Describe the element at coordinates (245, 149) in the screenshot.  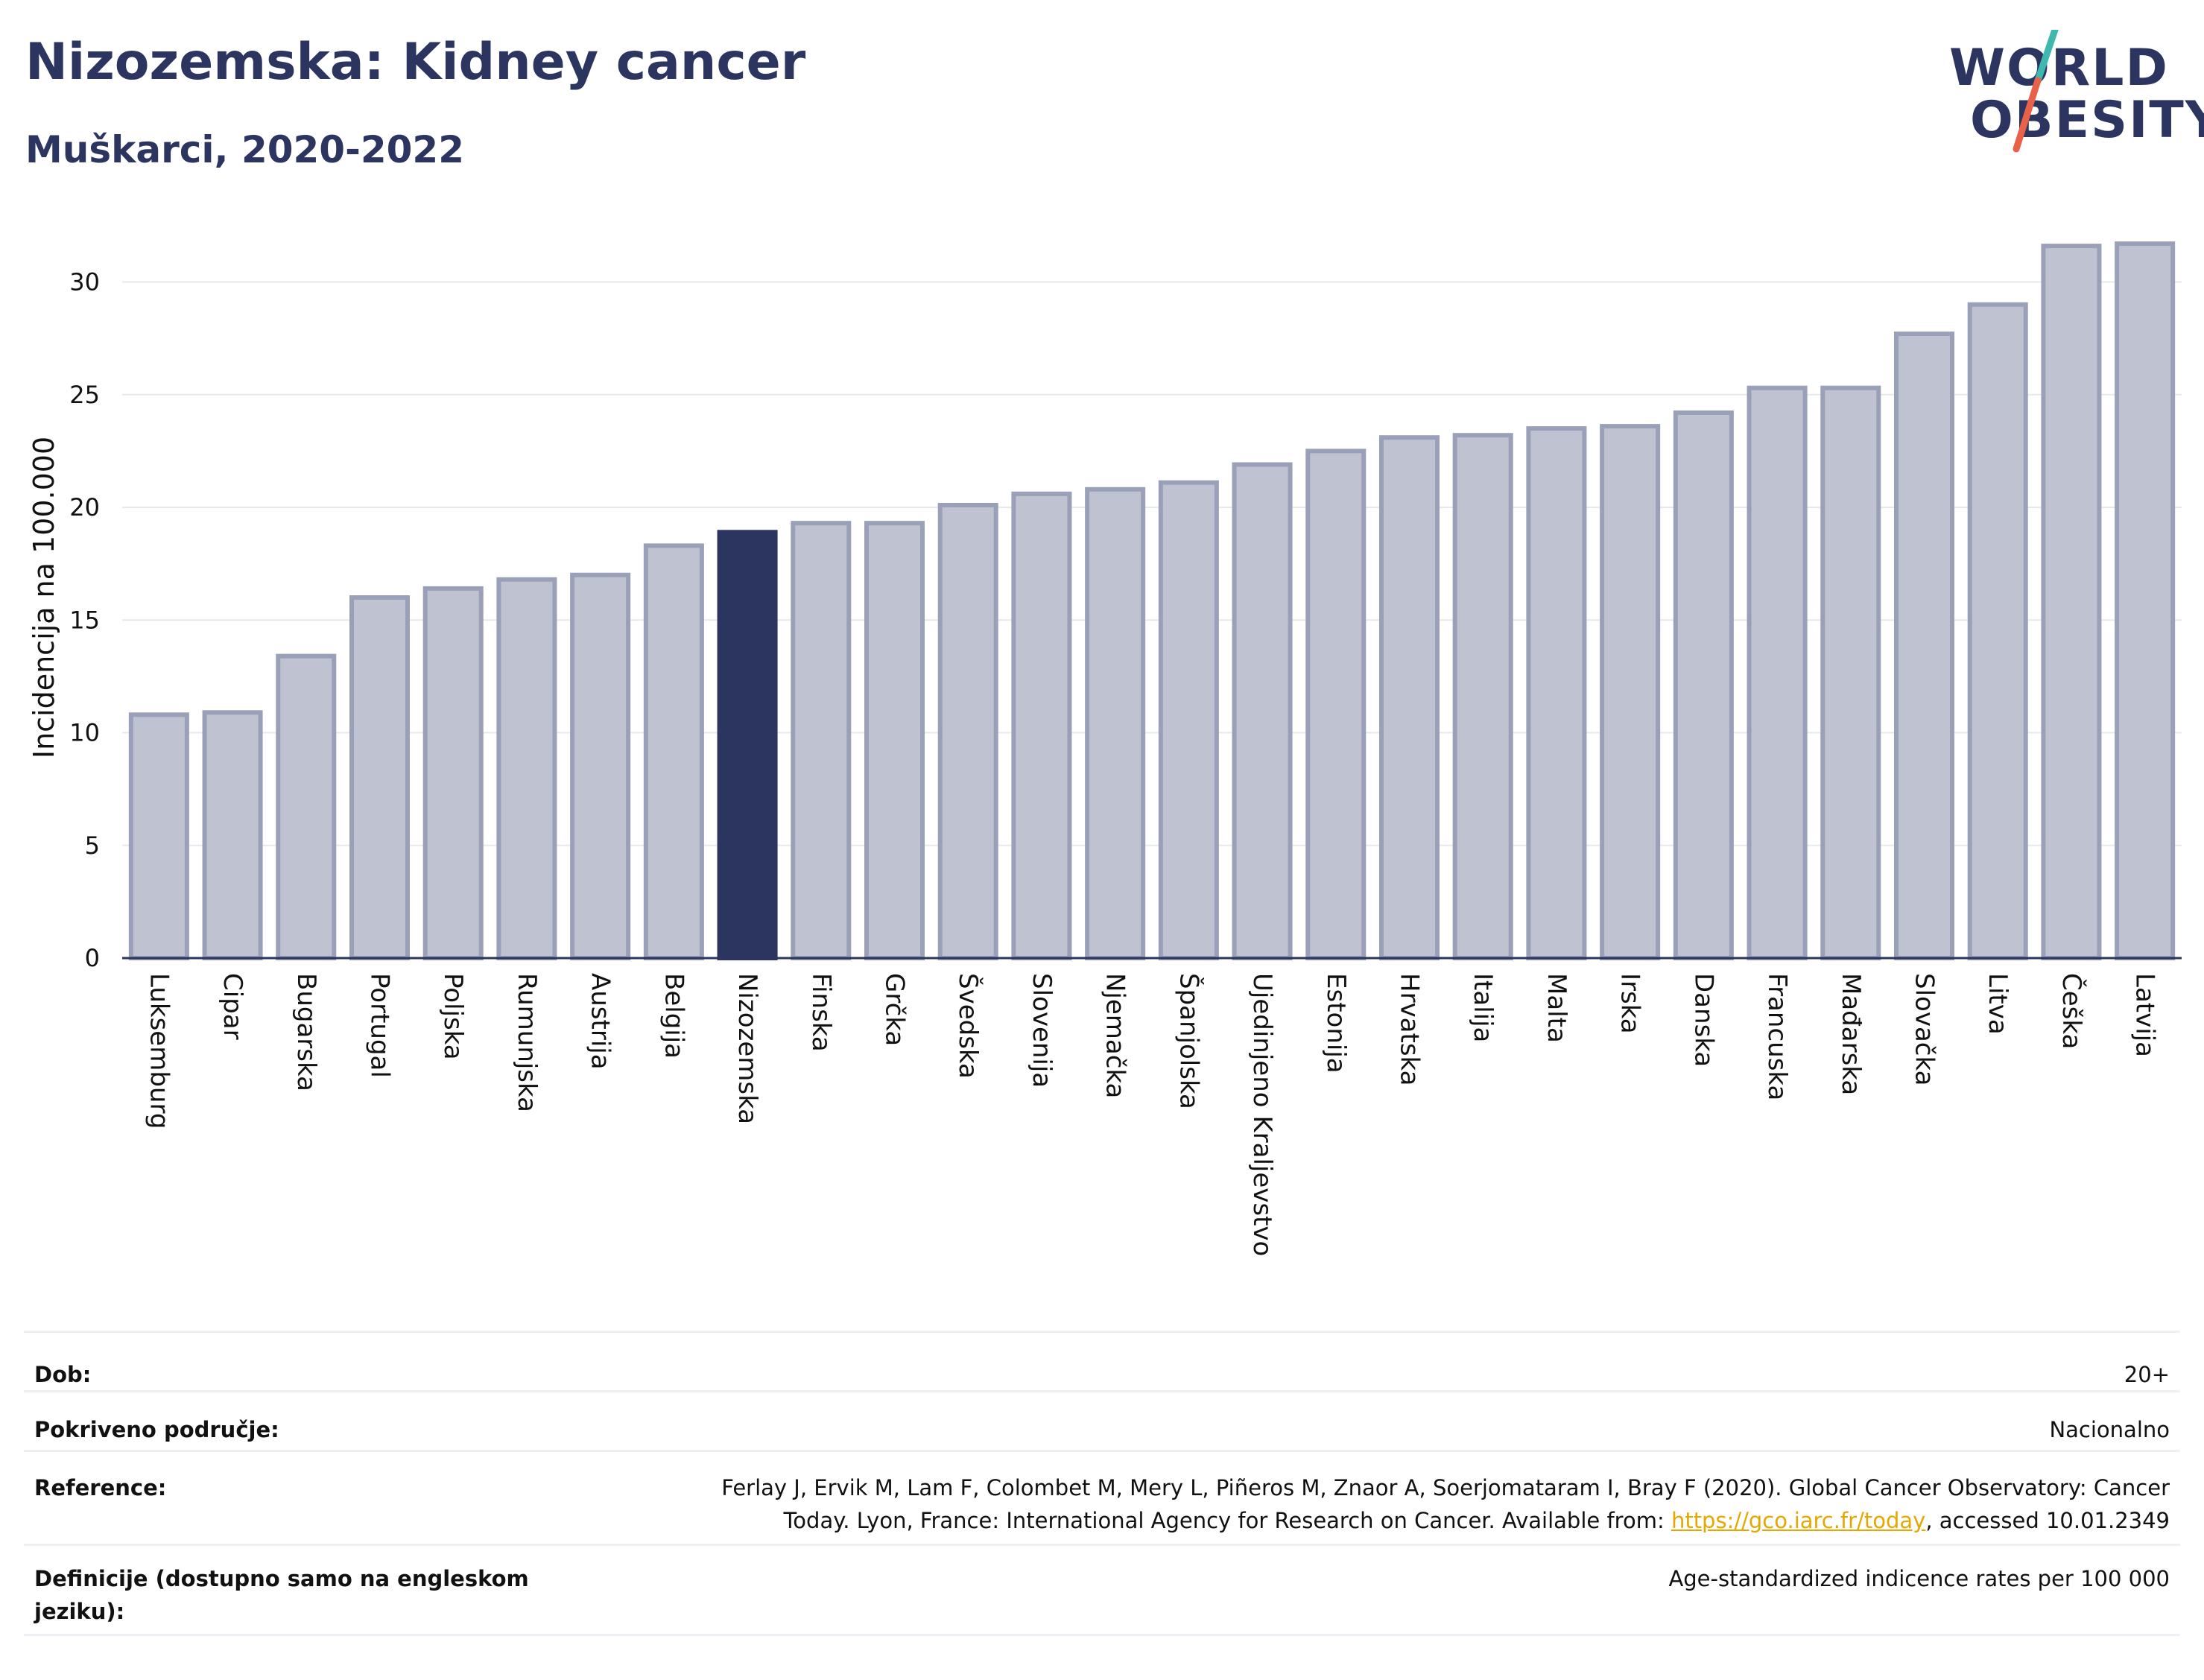
I see `chart-subtitle: Muškarci, 2020-2022` at that location.